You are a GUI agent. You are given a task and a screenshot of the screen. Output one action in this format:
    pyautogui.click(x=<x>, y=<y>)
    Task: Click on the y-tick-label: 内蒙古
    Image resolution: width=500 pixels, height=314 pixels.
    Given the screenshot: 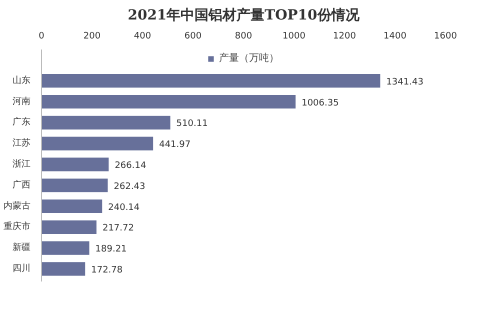 What is the action you would take?
    pyautogui.click(x=17, y=206)
    